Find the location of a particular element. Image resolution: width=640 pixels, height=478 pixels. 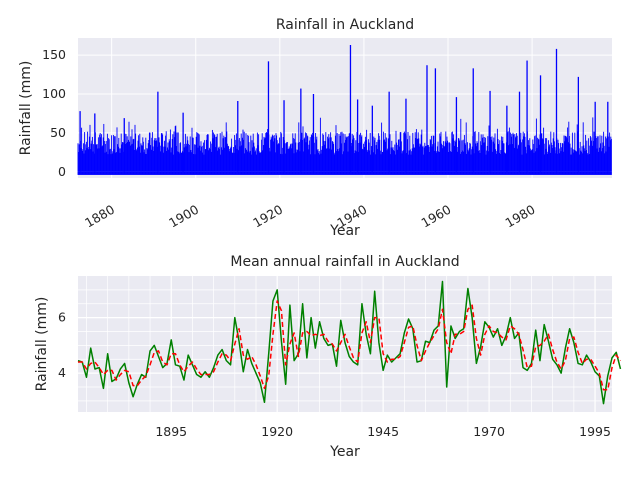

top-x-tick-label: 1900 is located at coordinates (183, 216).